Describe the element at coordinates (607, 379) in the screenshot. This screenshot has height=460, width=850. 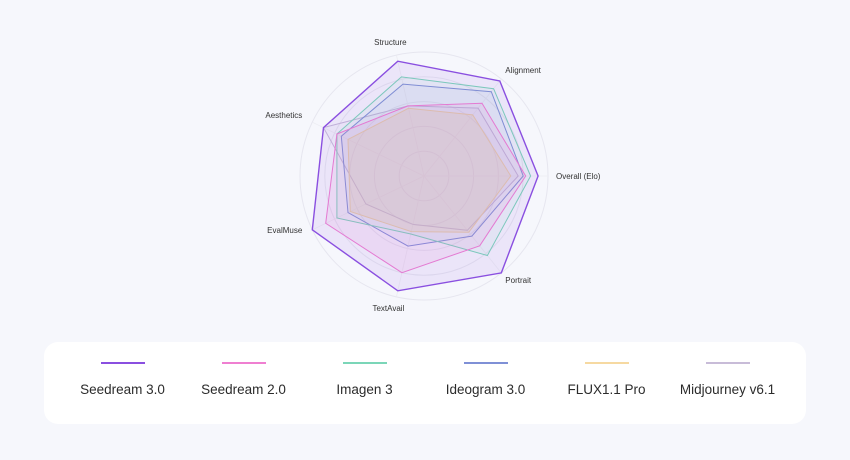
I see `legend-item-flux-pro: FLUX1.1 Pro` at that location.